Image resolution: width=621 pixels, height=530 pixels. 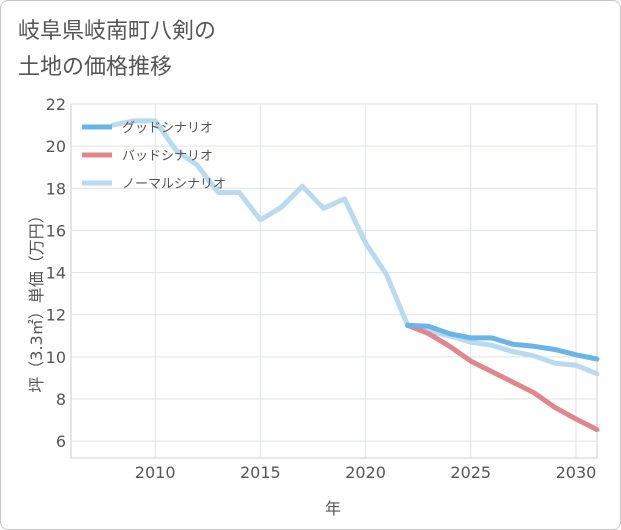 I want to click on y-tick-labels: 6 8 10 12 14 16 18 20 22, so click(x=56, y=273).